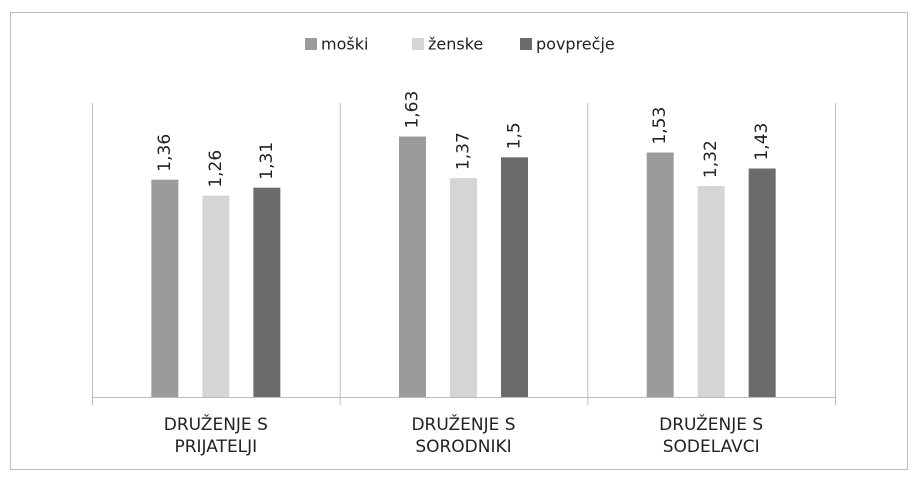 The width and height of the screenshot is (918, 482). Describe the element at coordinates (216, 435) in the screenshot. I see `x-tick-label: DRUŽENJE S PRIJATELJI` at that location.